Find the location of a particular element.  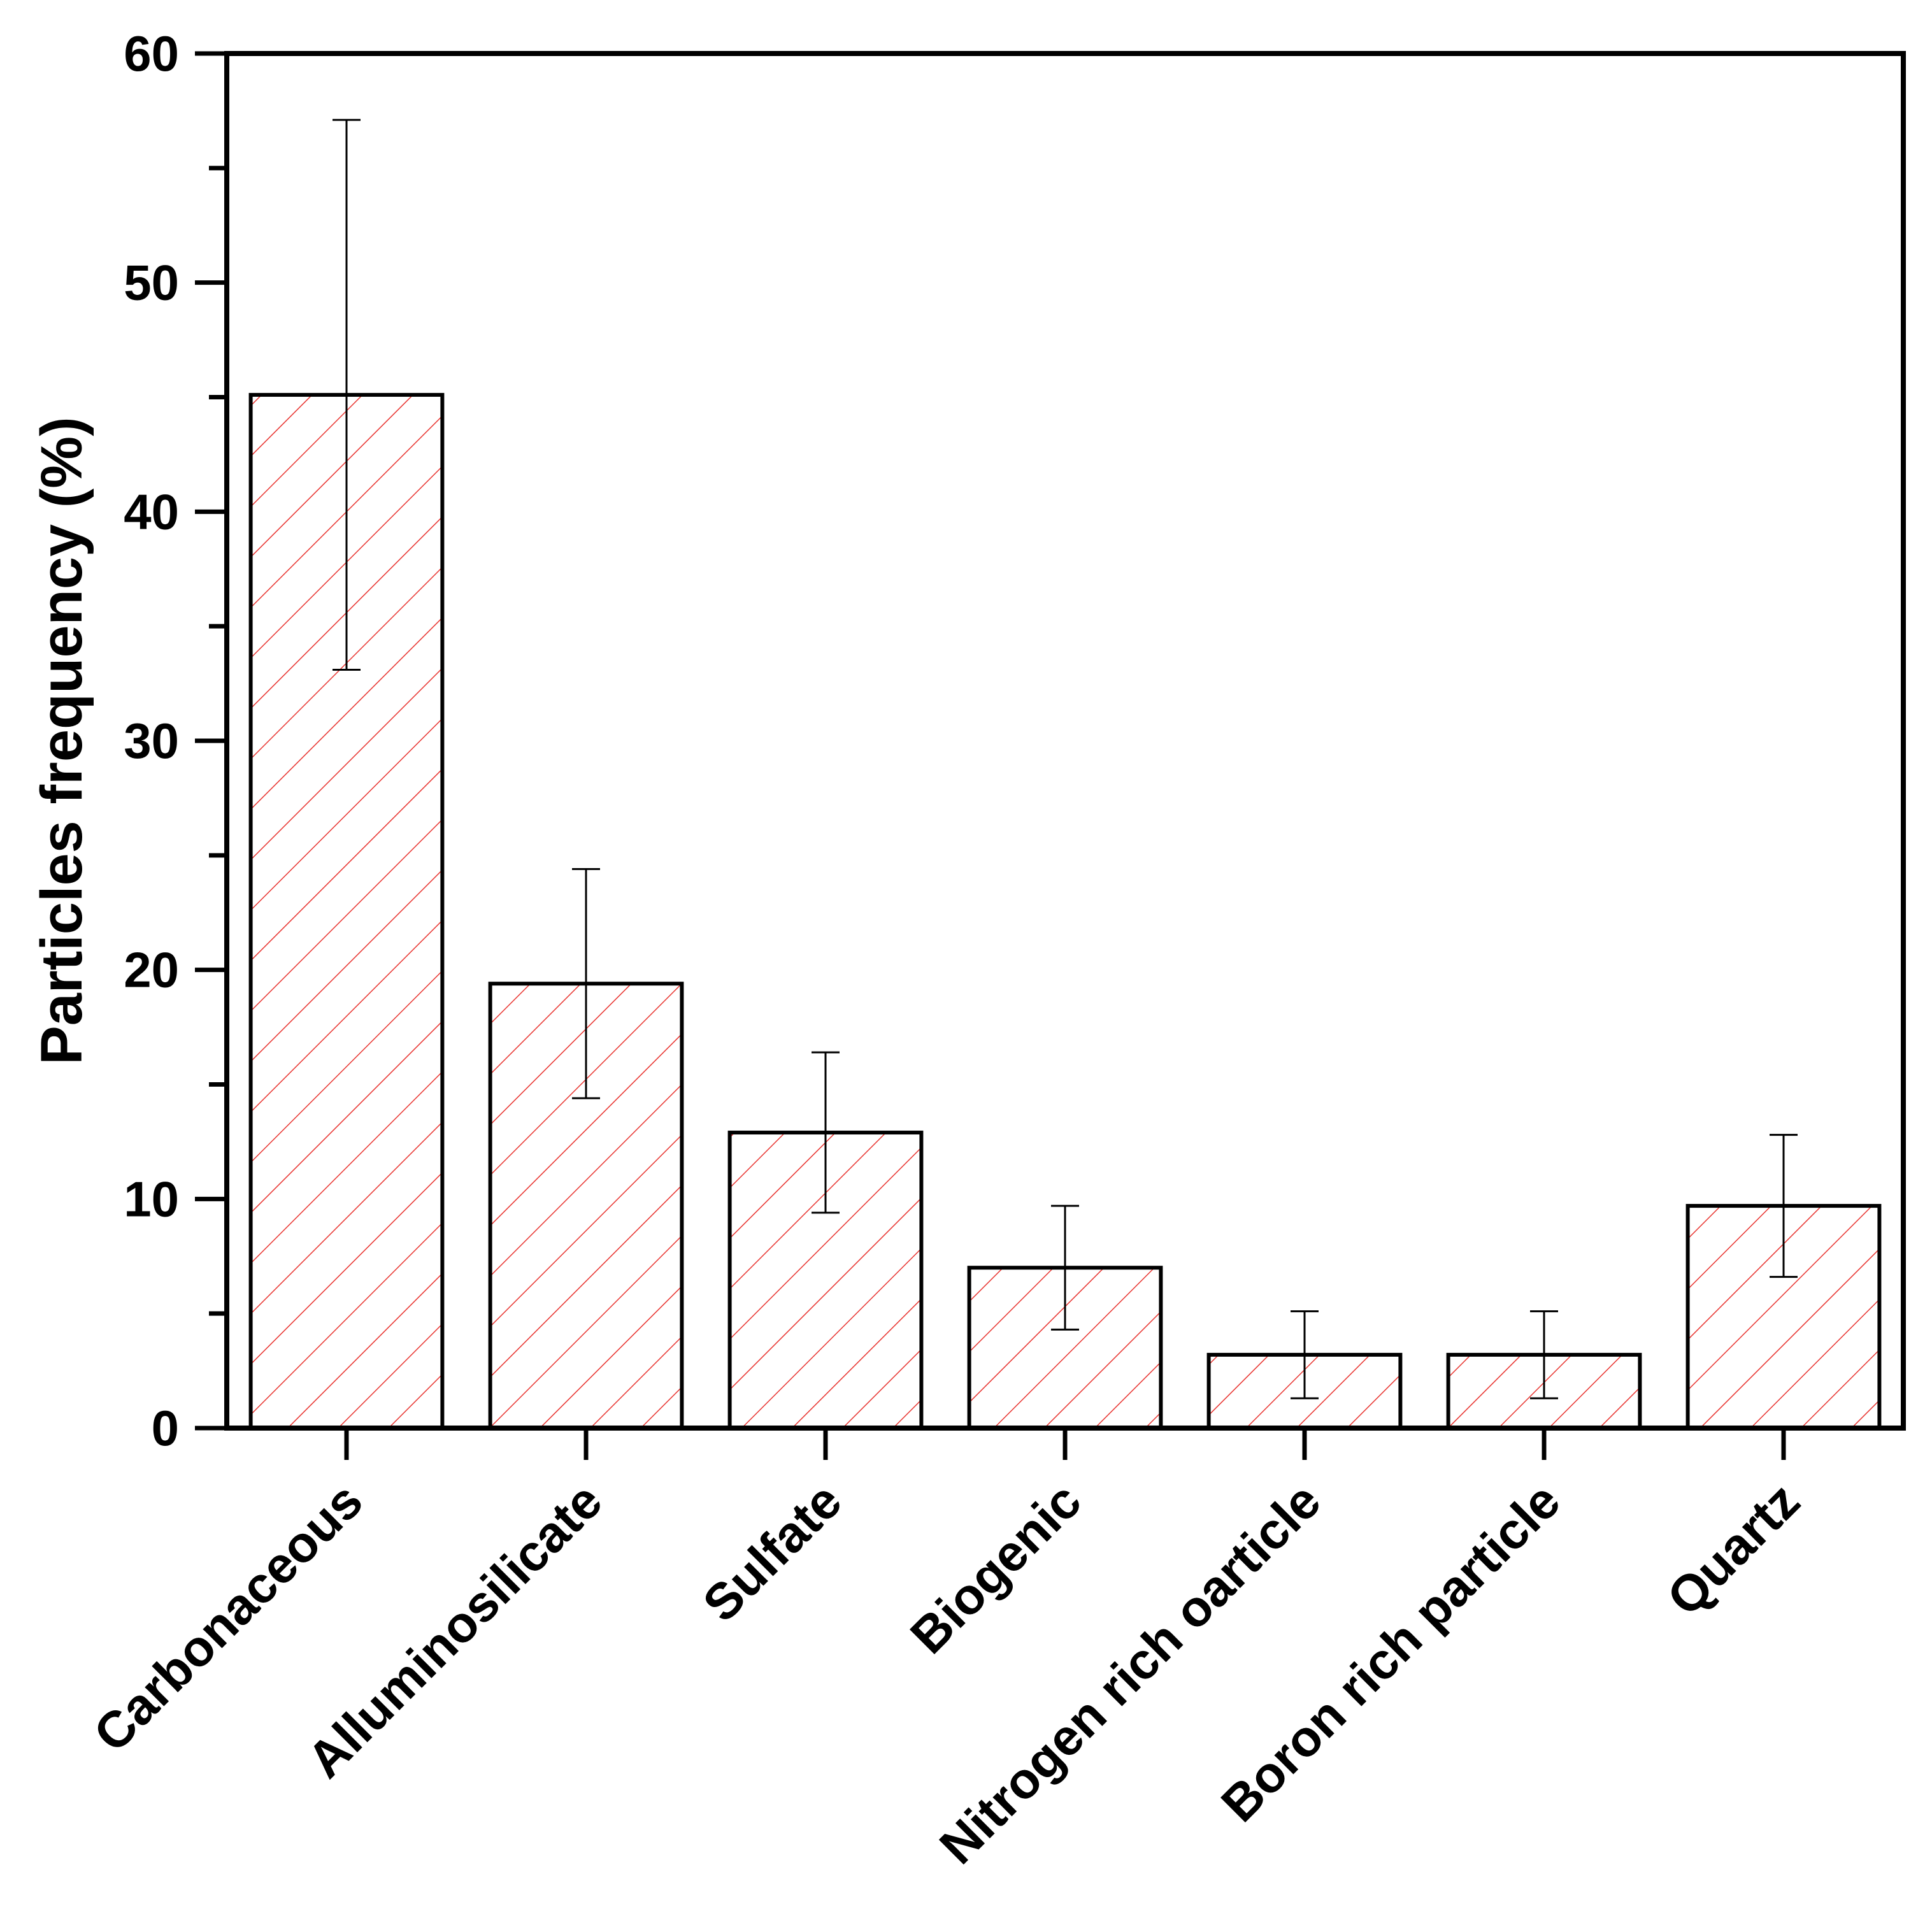

x-tick-label: Biogenic is located at coordinates (995, 1568).